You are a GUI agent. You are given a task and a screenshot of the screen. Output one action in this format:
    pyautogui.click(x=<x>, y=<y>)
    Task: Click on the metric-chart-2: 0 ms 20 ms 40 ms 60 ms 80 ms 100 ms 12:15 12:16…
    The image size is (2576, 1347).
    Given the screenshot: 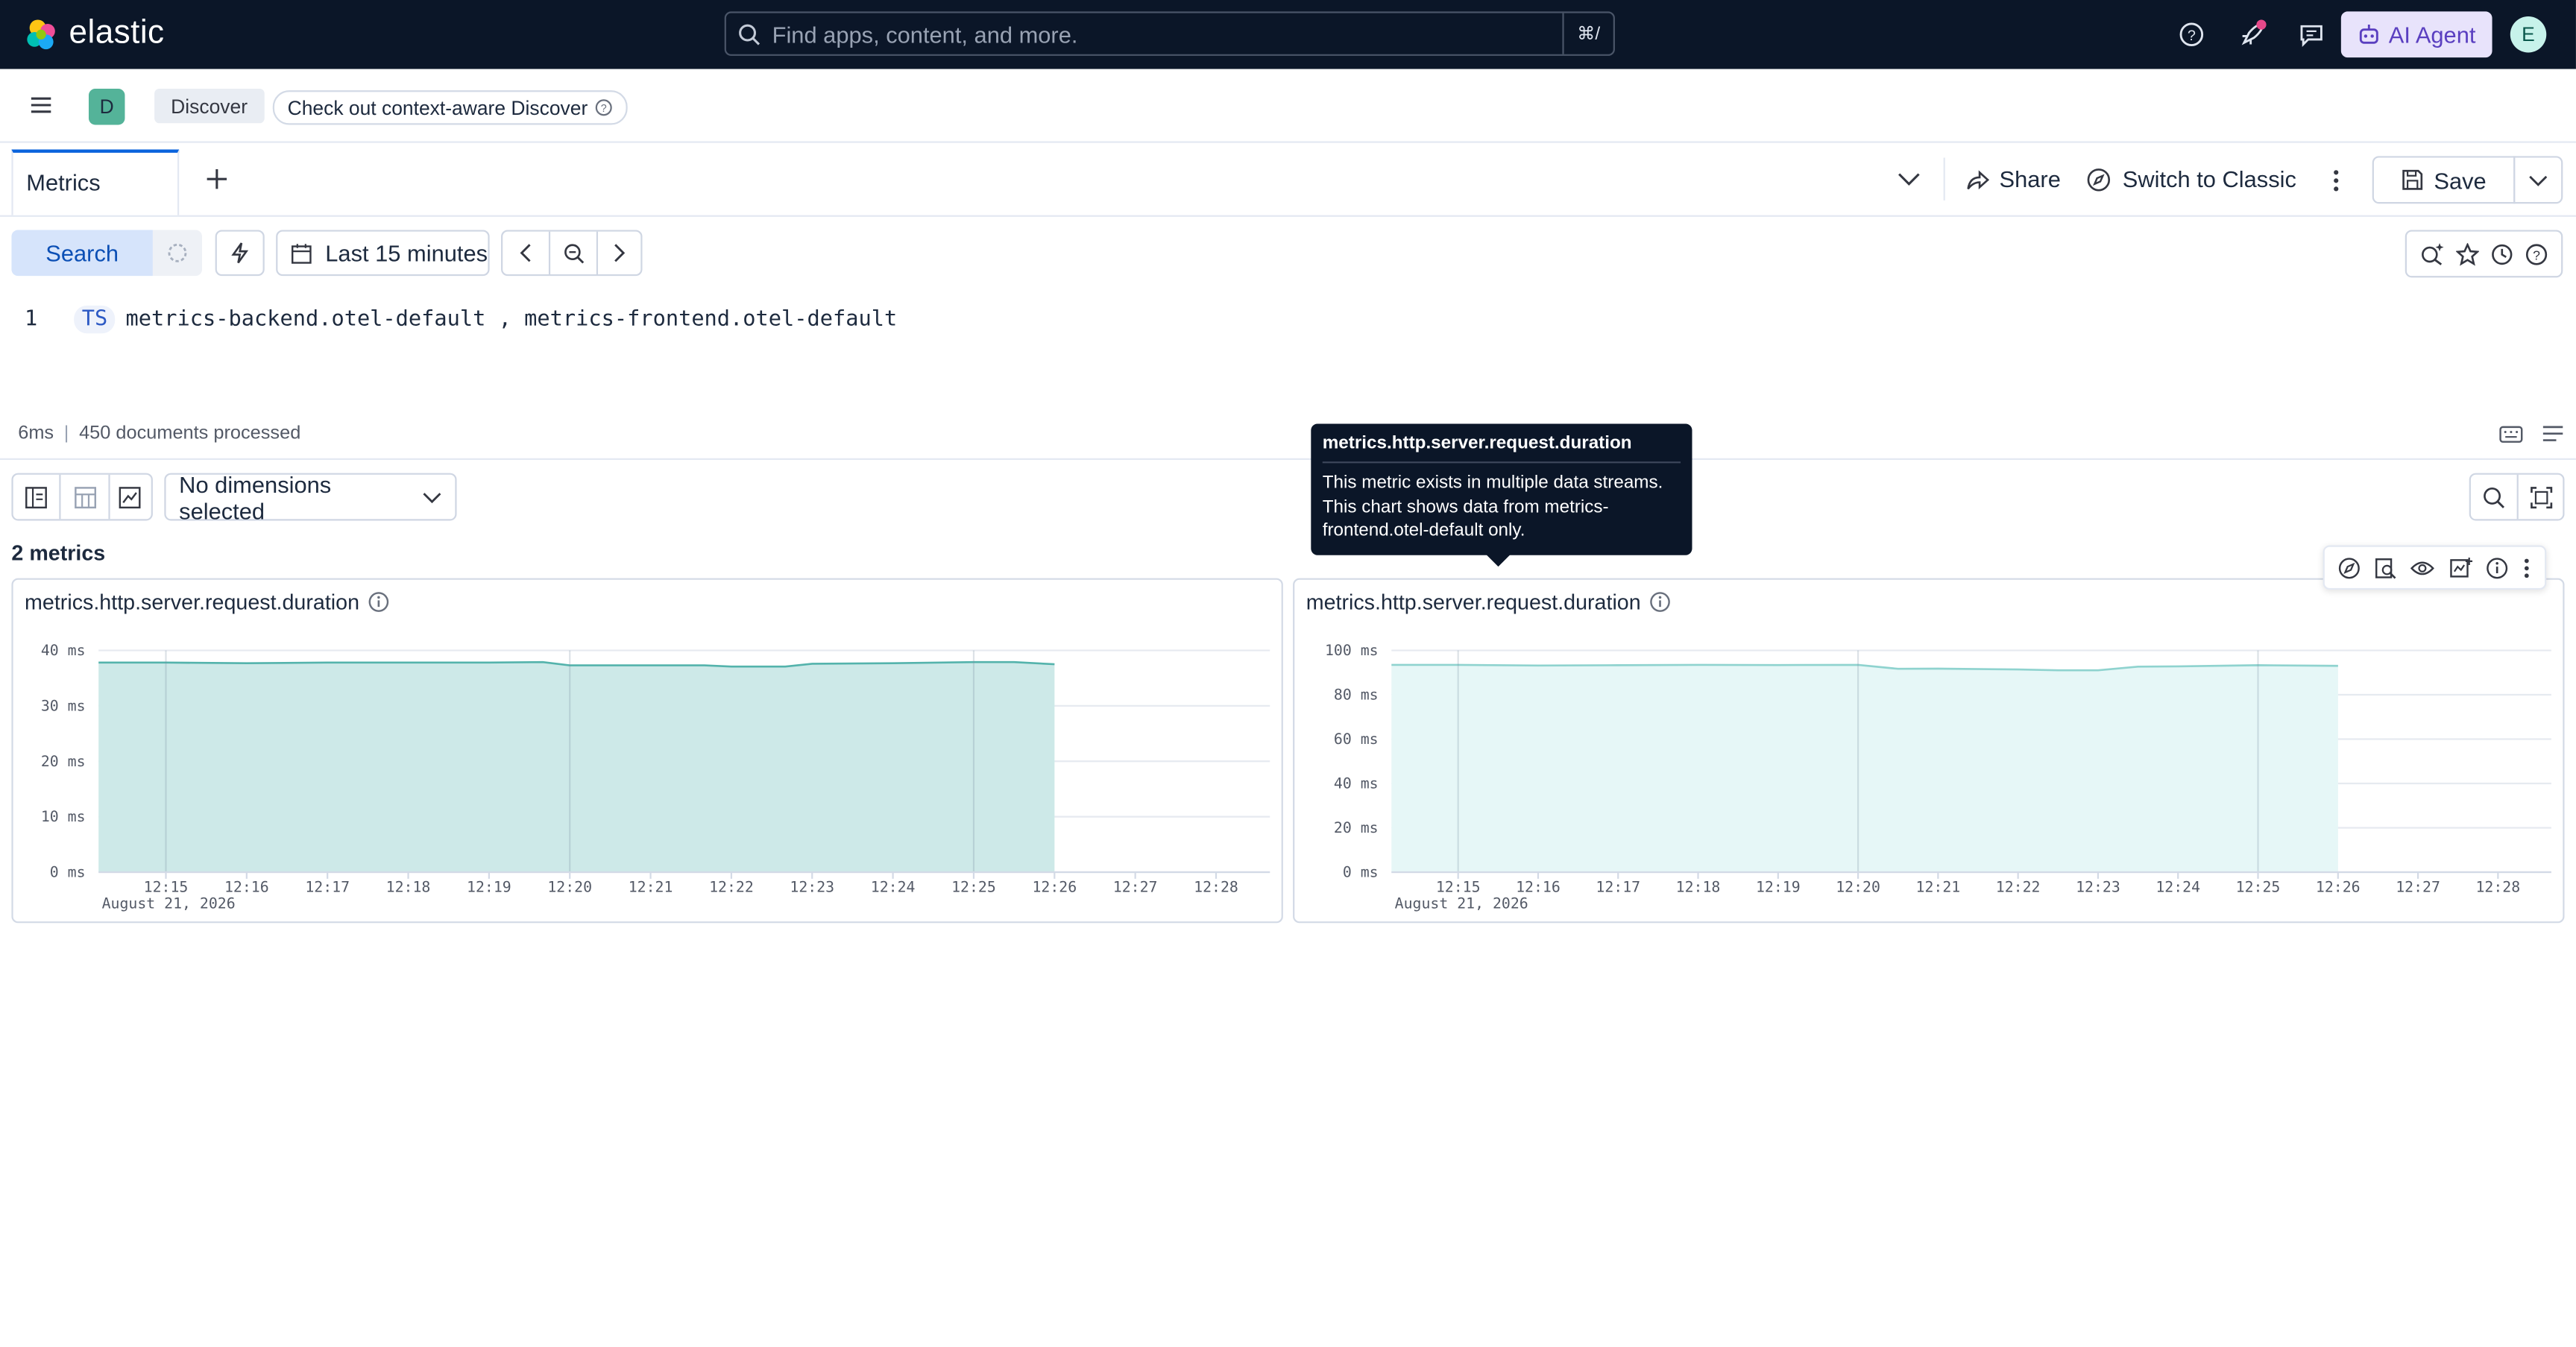 What is the action you would take?
    pyautogui.click(x=1928, y=775)
    